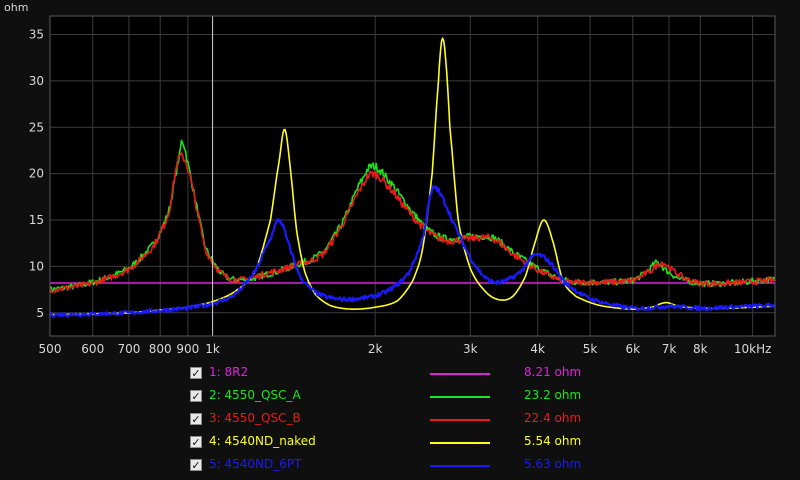 This screenshot has height=480, width=800. Describe the element at coordinates (753, 349) in the screenshot. I see `x-tick-label: 10kHz` at that location.